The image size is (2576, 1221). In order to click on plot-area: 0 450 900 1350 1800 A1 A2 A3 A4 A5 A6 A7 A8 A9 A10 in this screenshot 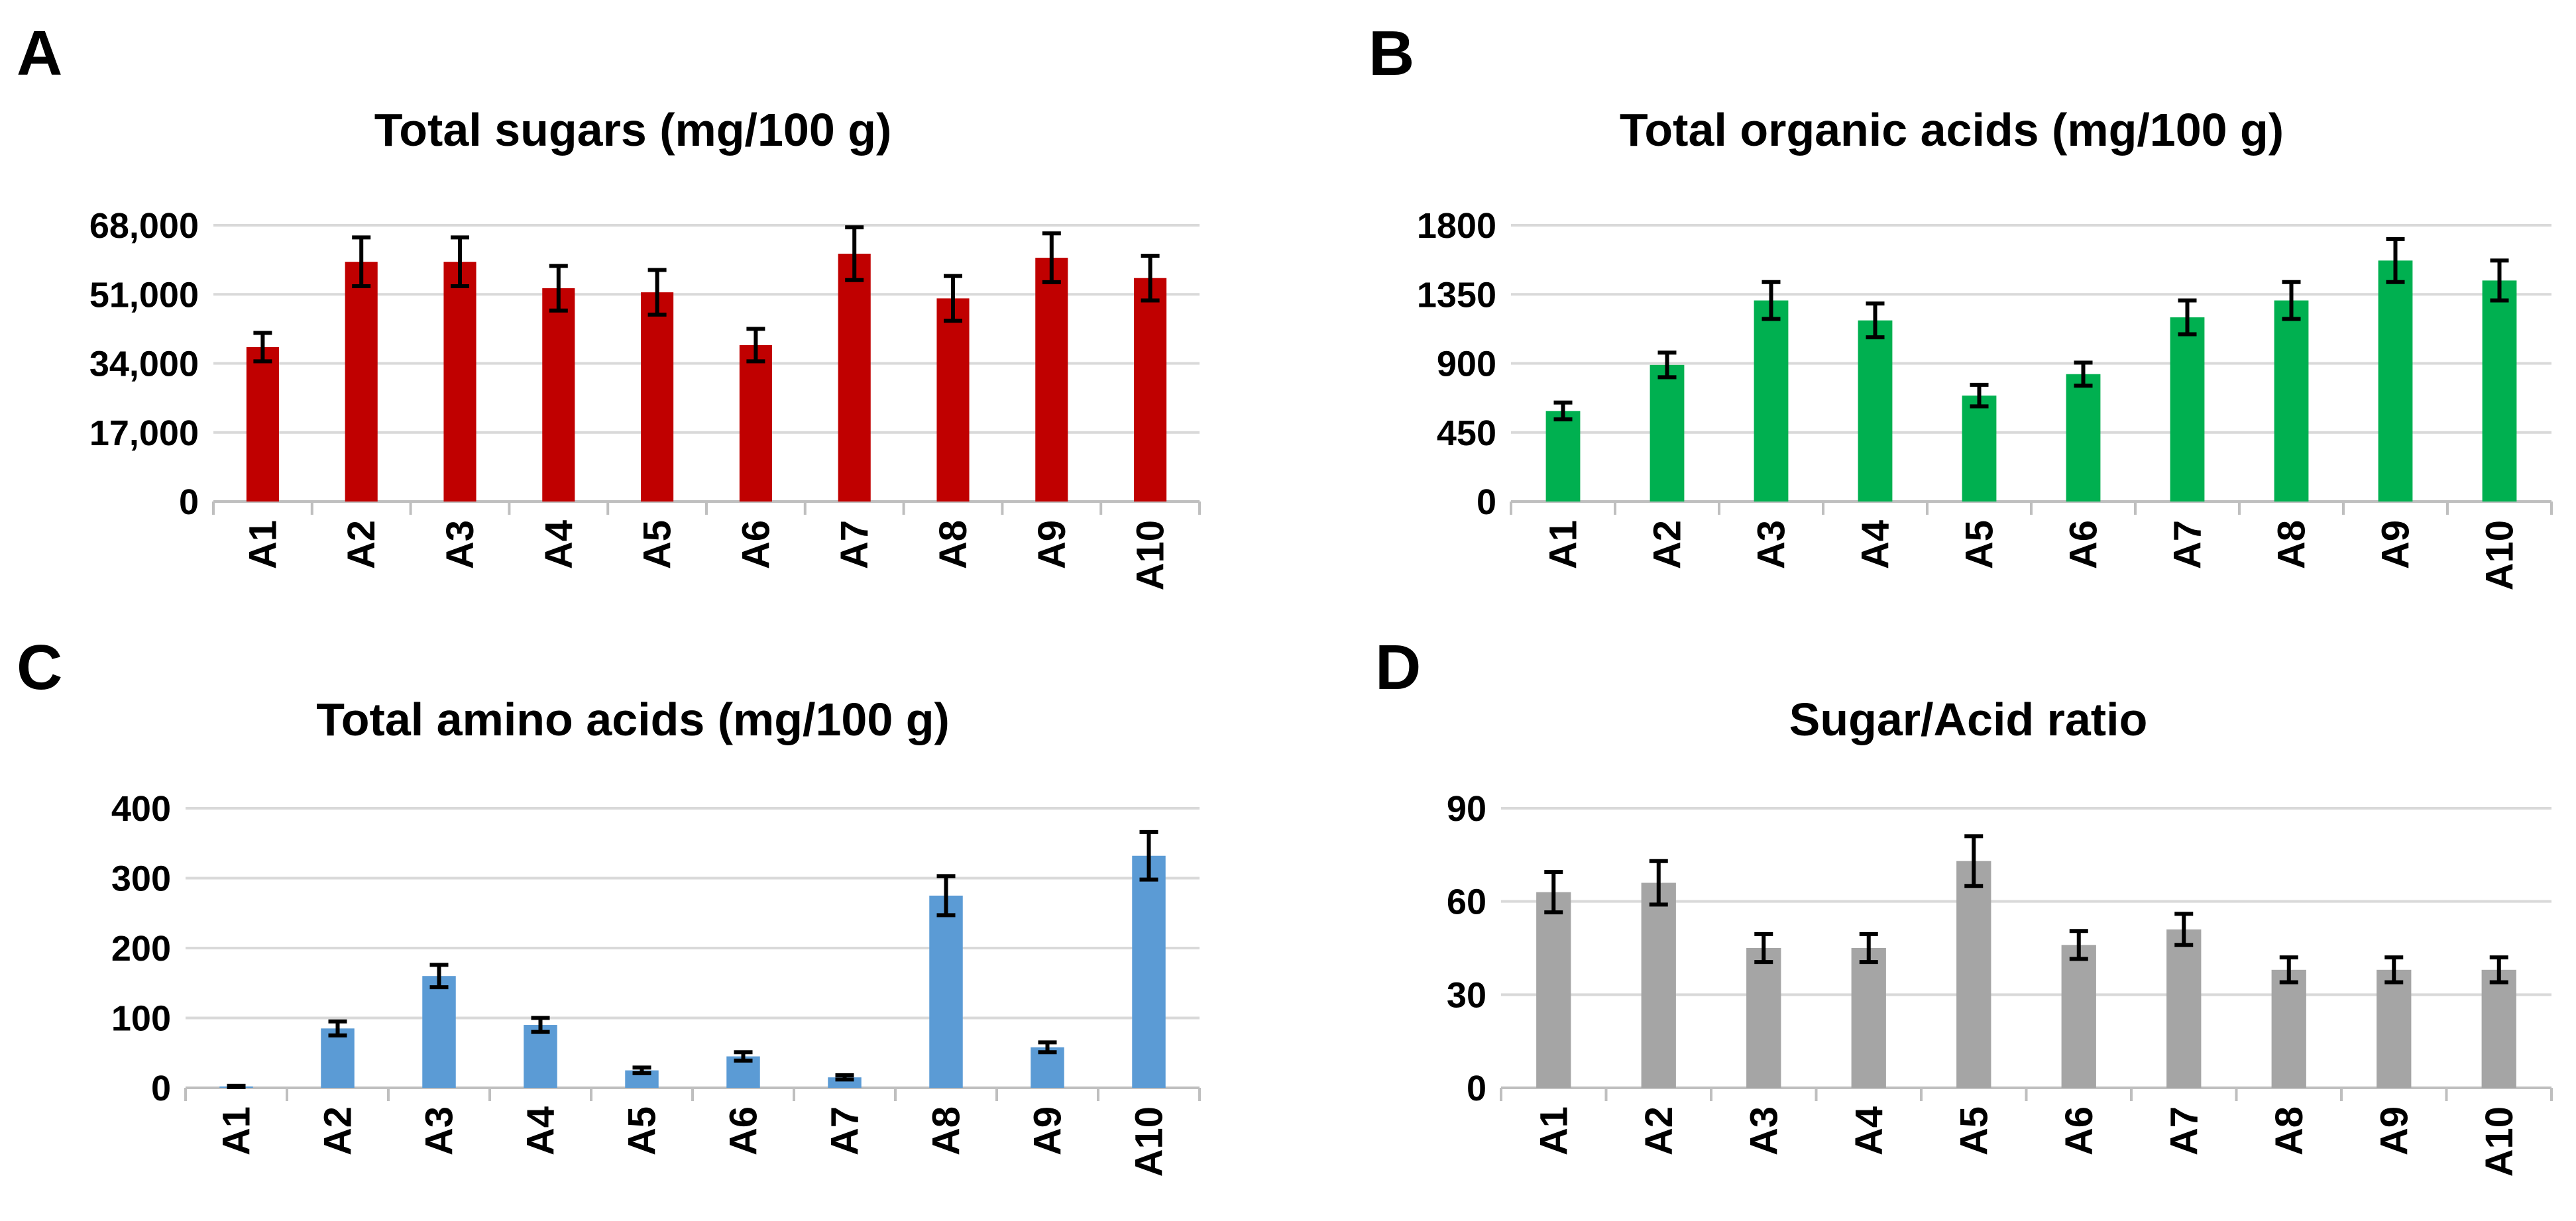, I will do `click(1985, 398)`.